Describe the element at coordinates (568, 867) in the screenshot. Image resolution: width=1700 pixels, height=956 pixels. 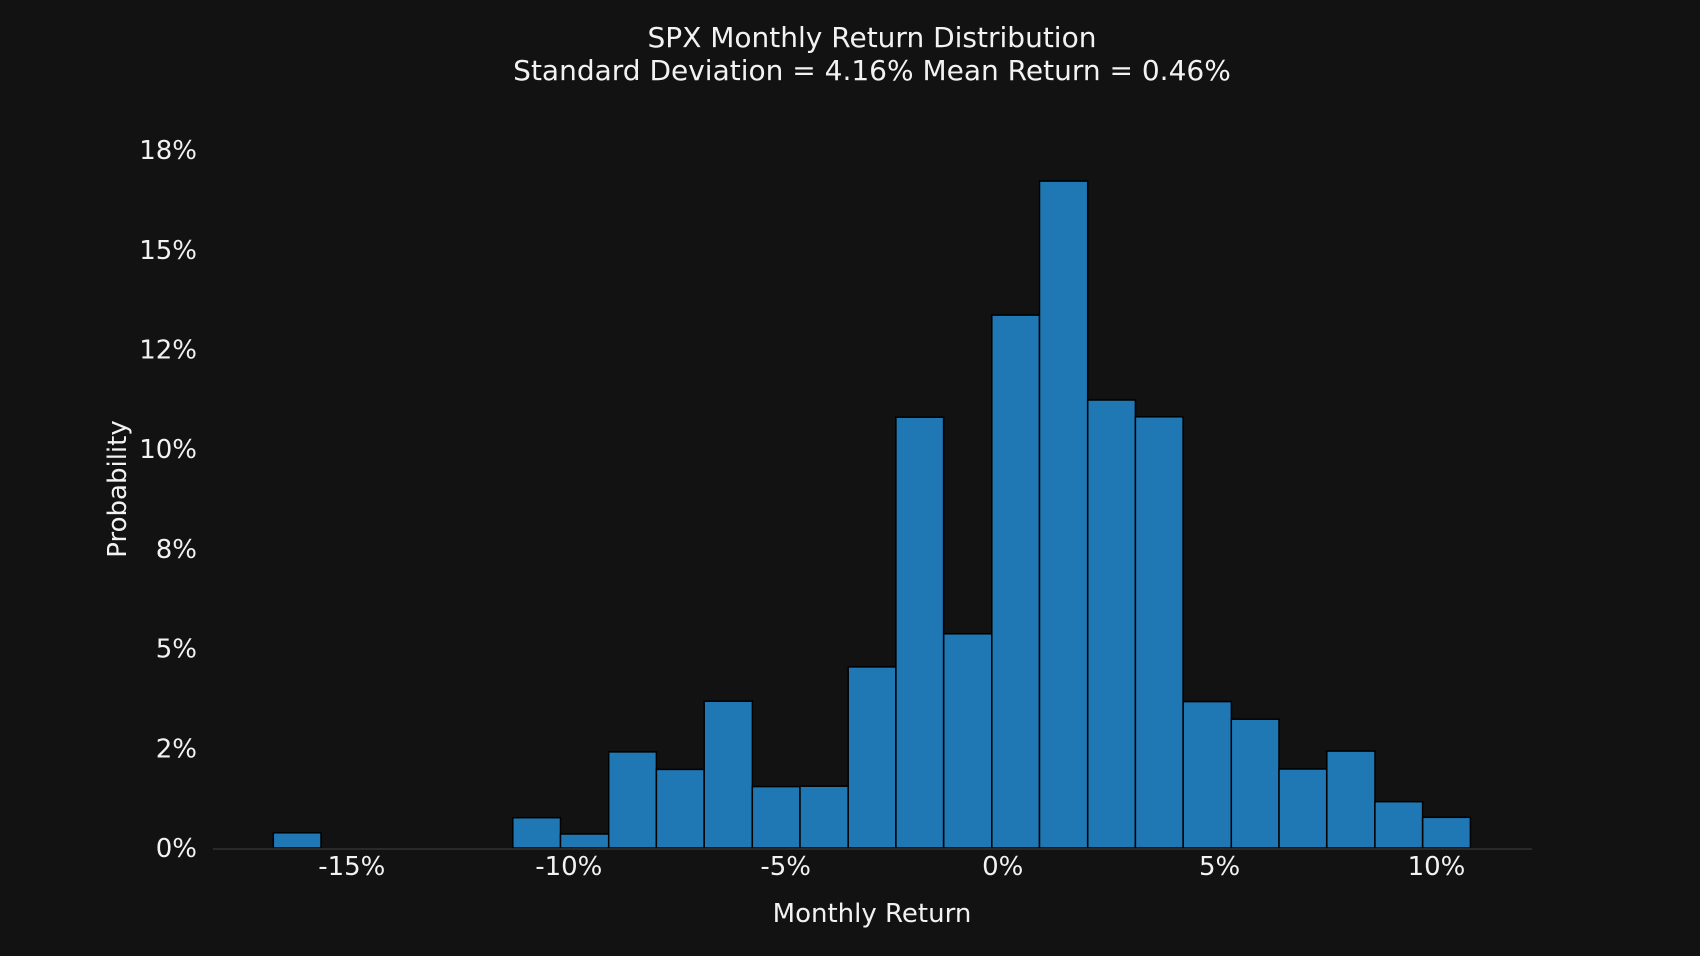
I see `x-tick-label: -10%` at that location.